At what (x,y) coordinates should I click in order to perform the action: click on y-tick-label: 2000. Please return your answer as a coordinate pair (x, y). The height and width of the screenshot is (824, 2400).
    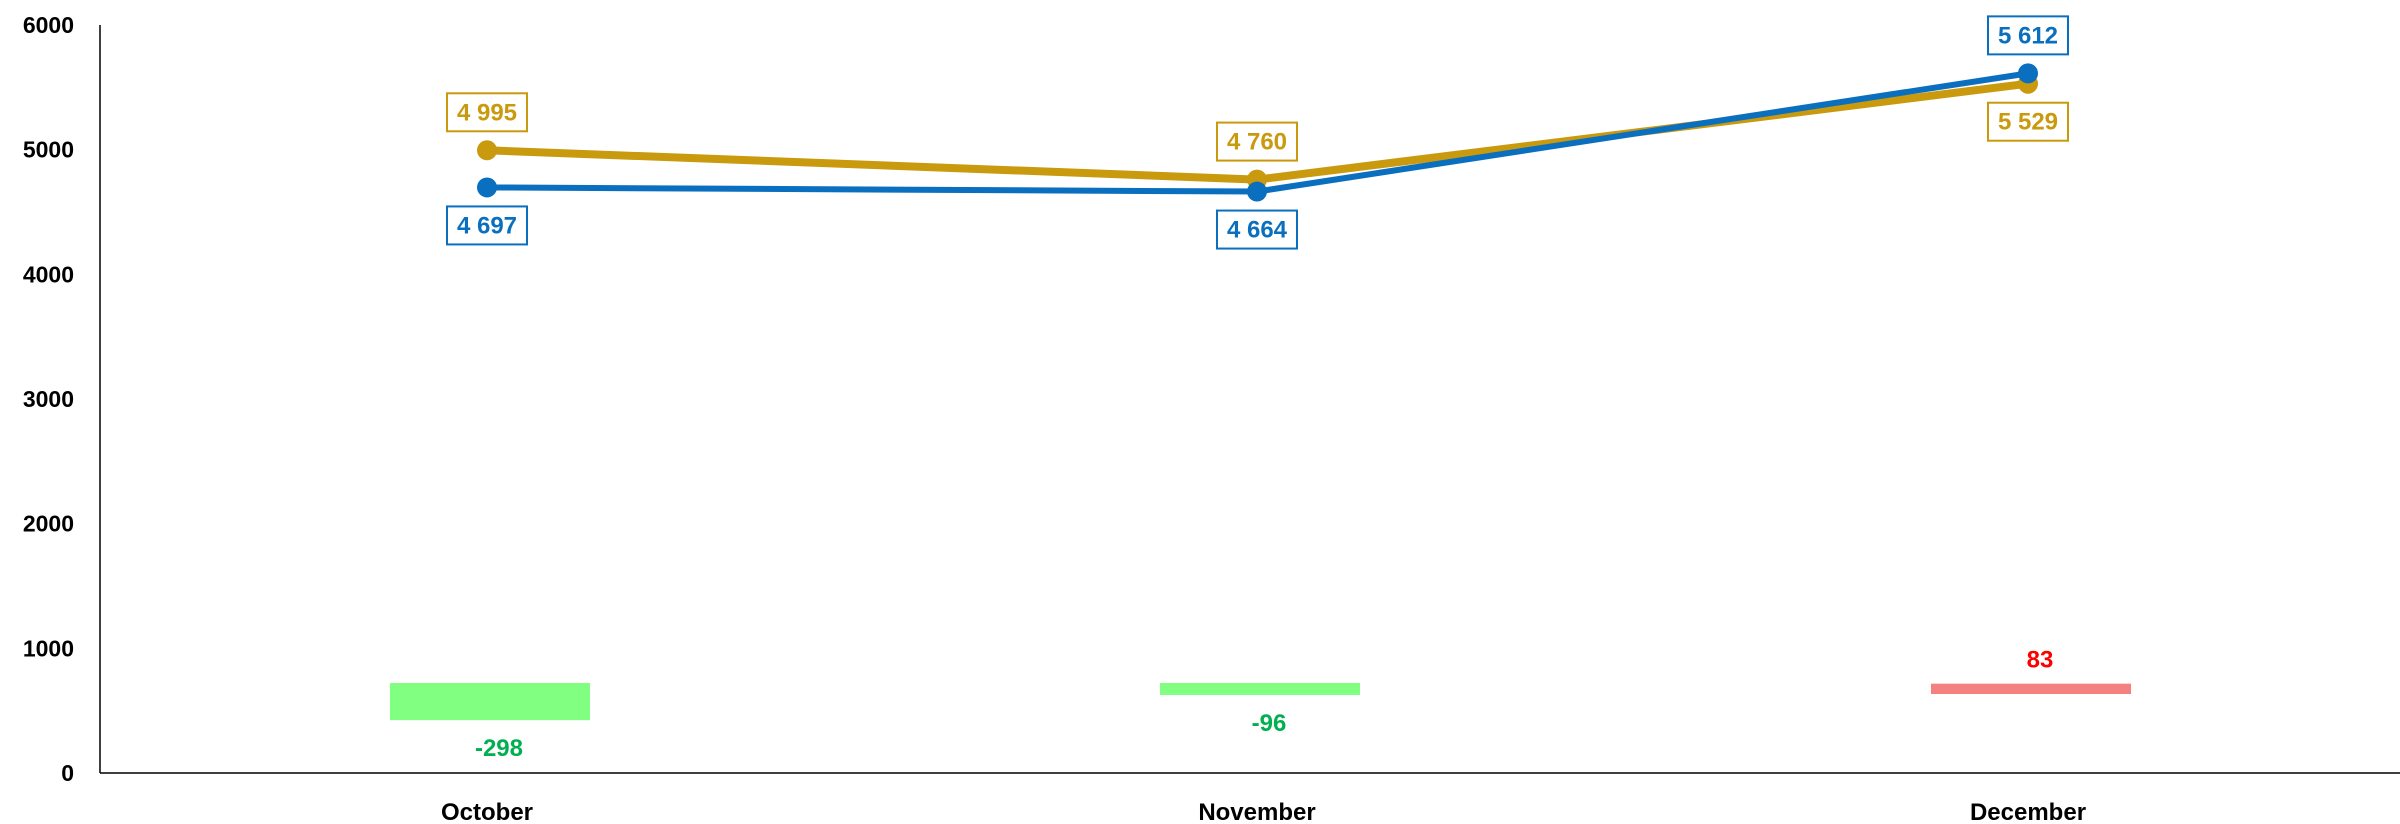
    Looking at the image, I should click on (48, 524).